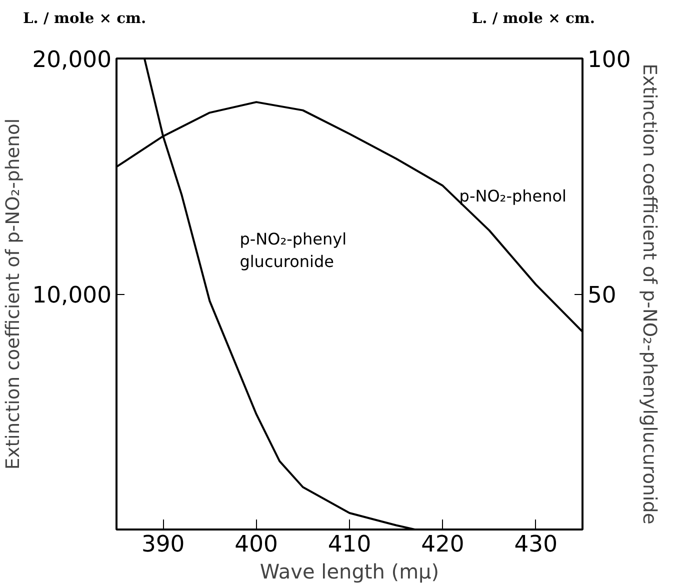 Image resolution: width=682 pixels, height=585 pixels. I want to click on y2-tick-label: 50, so click(602, 295).